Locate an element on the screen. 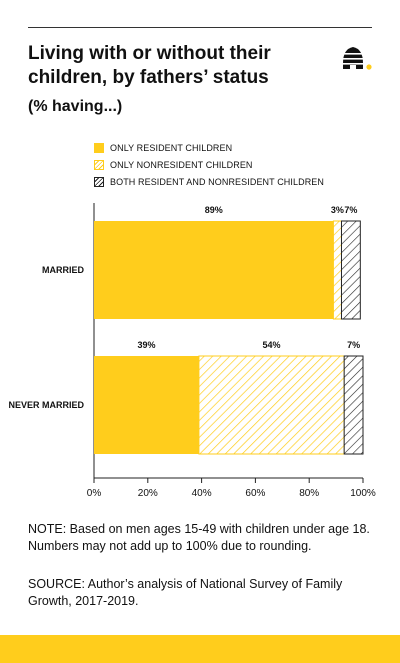  bar-value-label: 39% is located at coordinates (146, 345).